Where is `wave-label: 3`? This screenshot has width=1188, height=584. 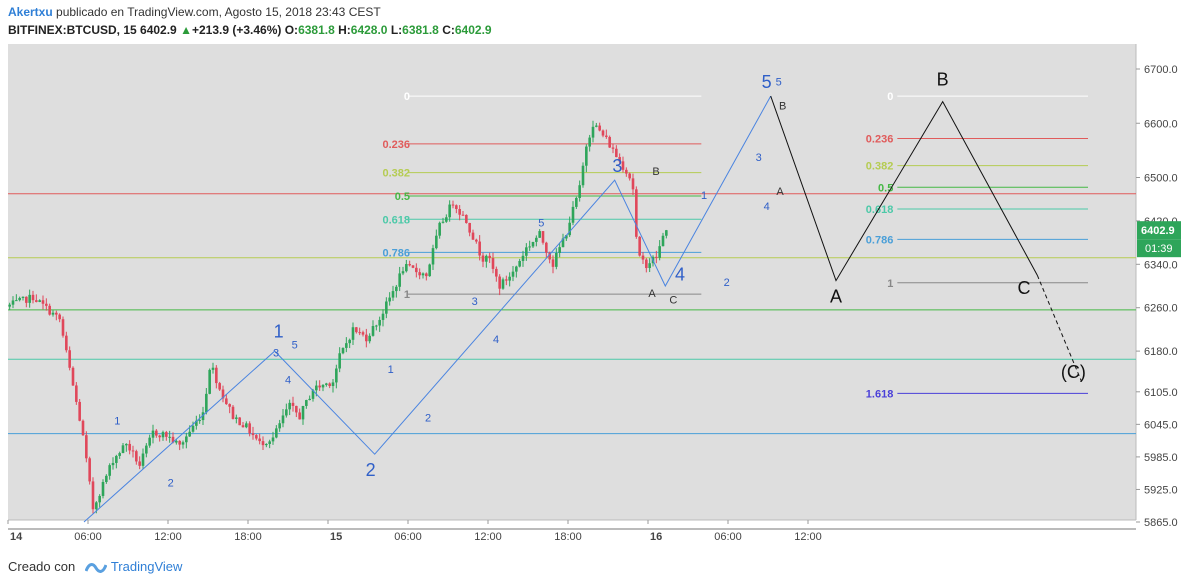 wave-label: 3 is located at coordinates (475, 302).